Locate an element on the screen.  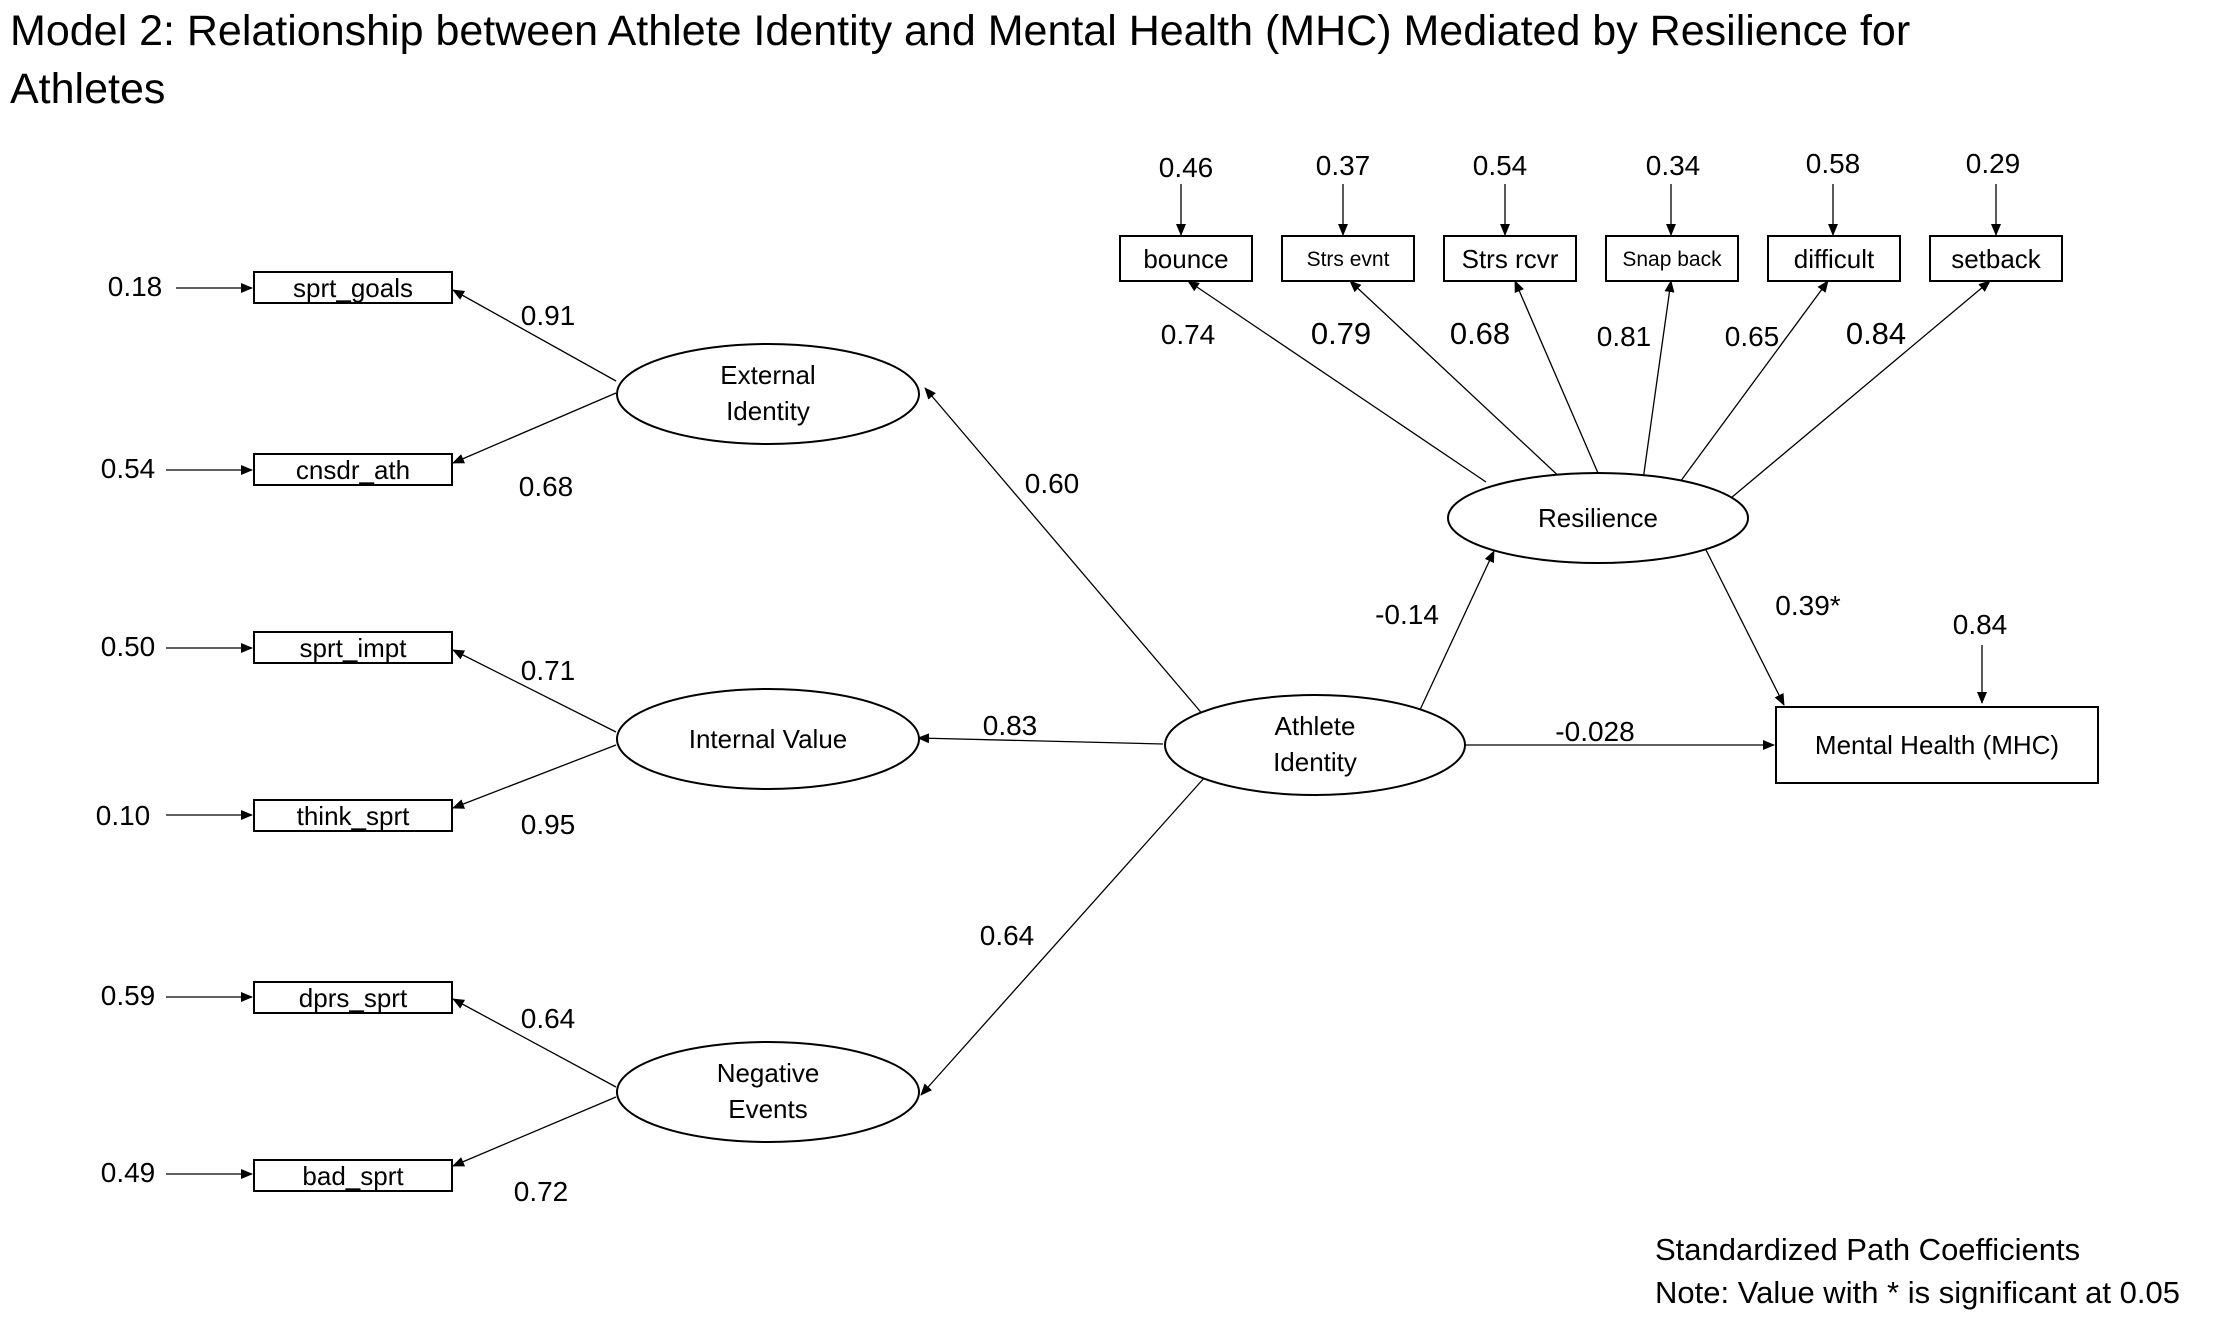
loading-labels-left: 0.91 0.68 0.71 0.95 0.64 0.72 is located at coordinates (545, 753).